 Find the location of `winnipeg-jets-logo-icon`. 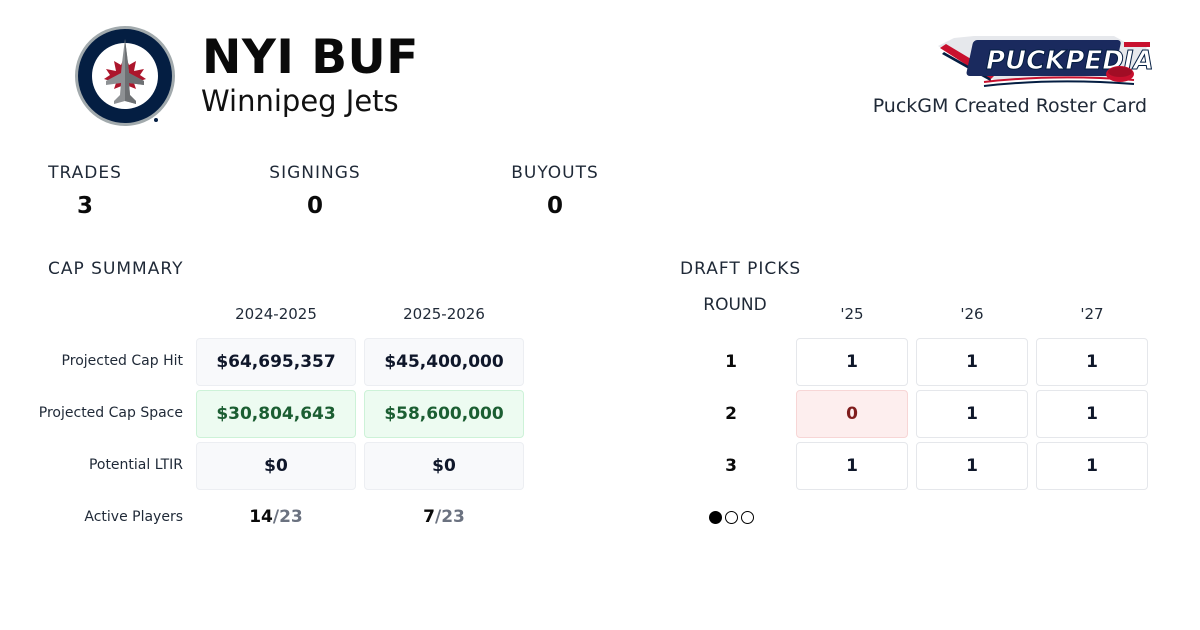

winnipeg-jets-logo-icon is located at coordinates (125, 76).